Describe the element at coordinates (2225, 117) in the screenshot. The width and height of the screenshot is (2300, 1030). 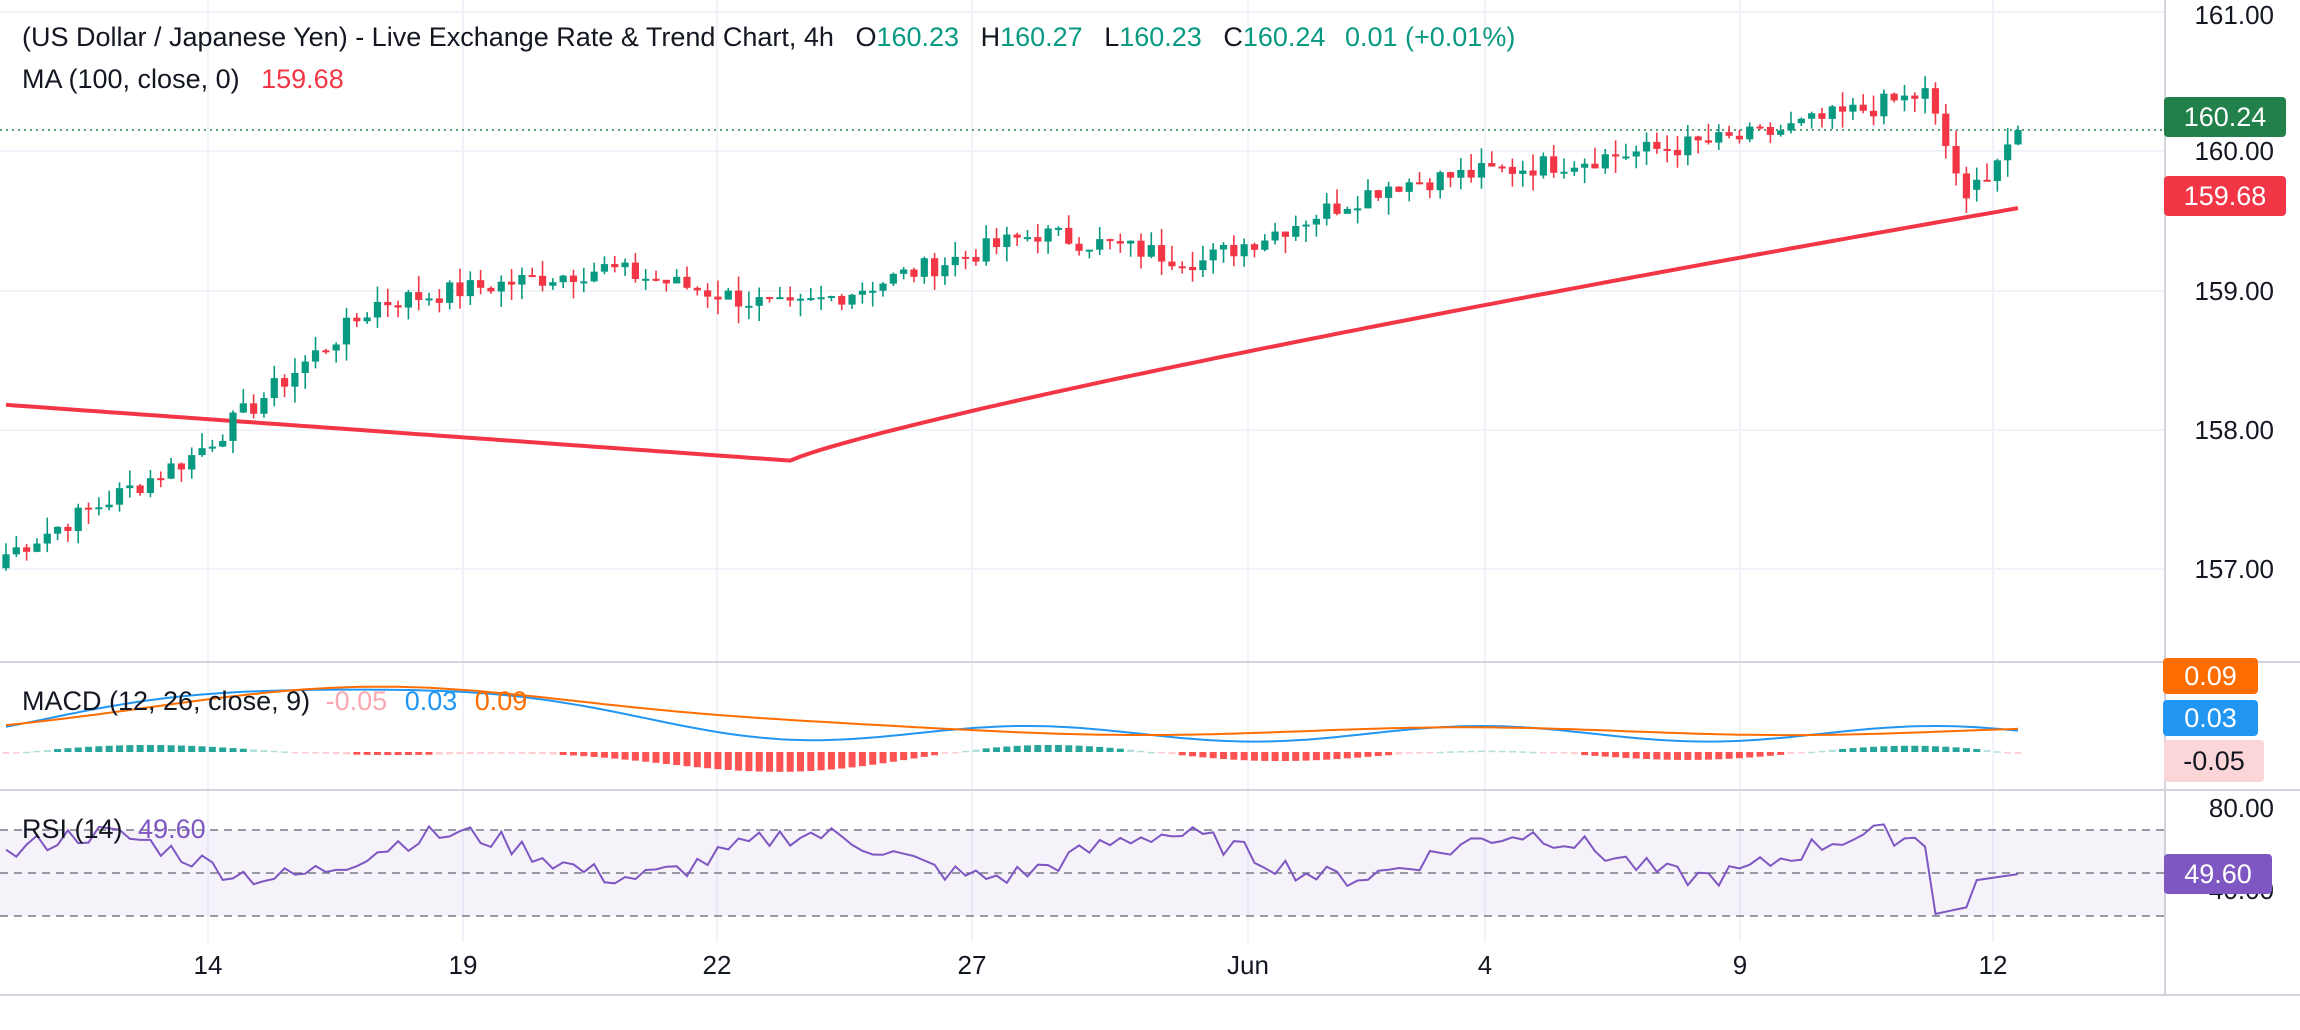
I see `last-price-tag: 160.24` at that location.